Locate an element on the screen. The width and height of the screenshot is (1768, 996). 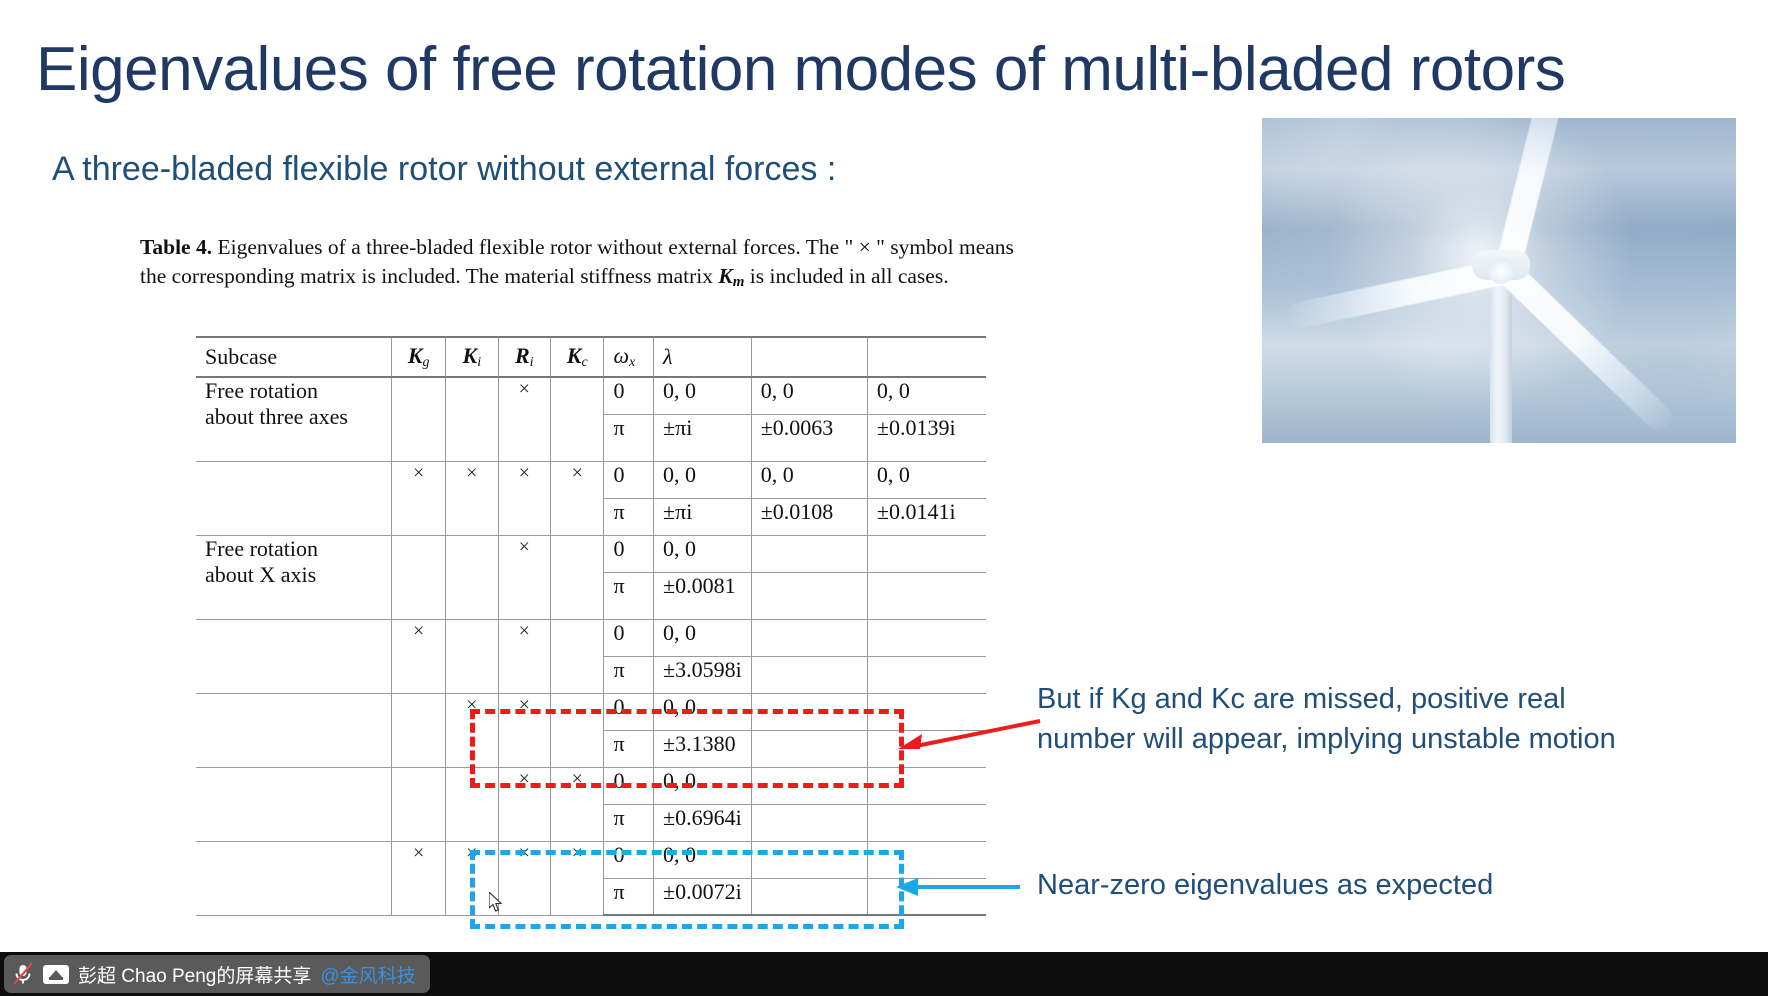
screen-share-indicator: 彭超 Chao Peng的屏幕共享 @金风科技 is located at coordinates (217, 974).